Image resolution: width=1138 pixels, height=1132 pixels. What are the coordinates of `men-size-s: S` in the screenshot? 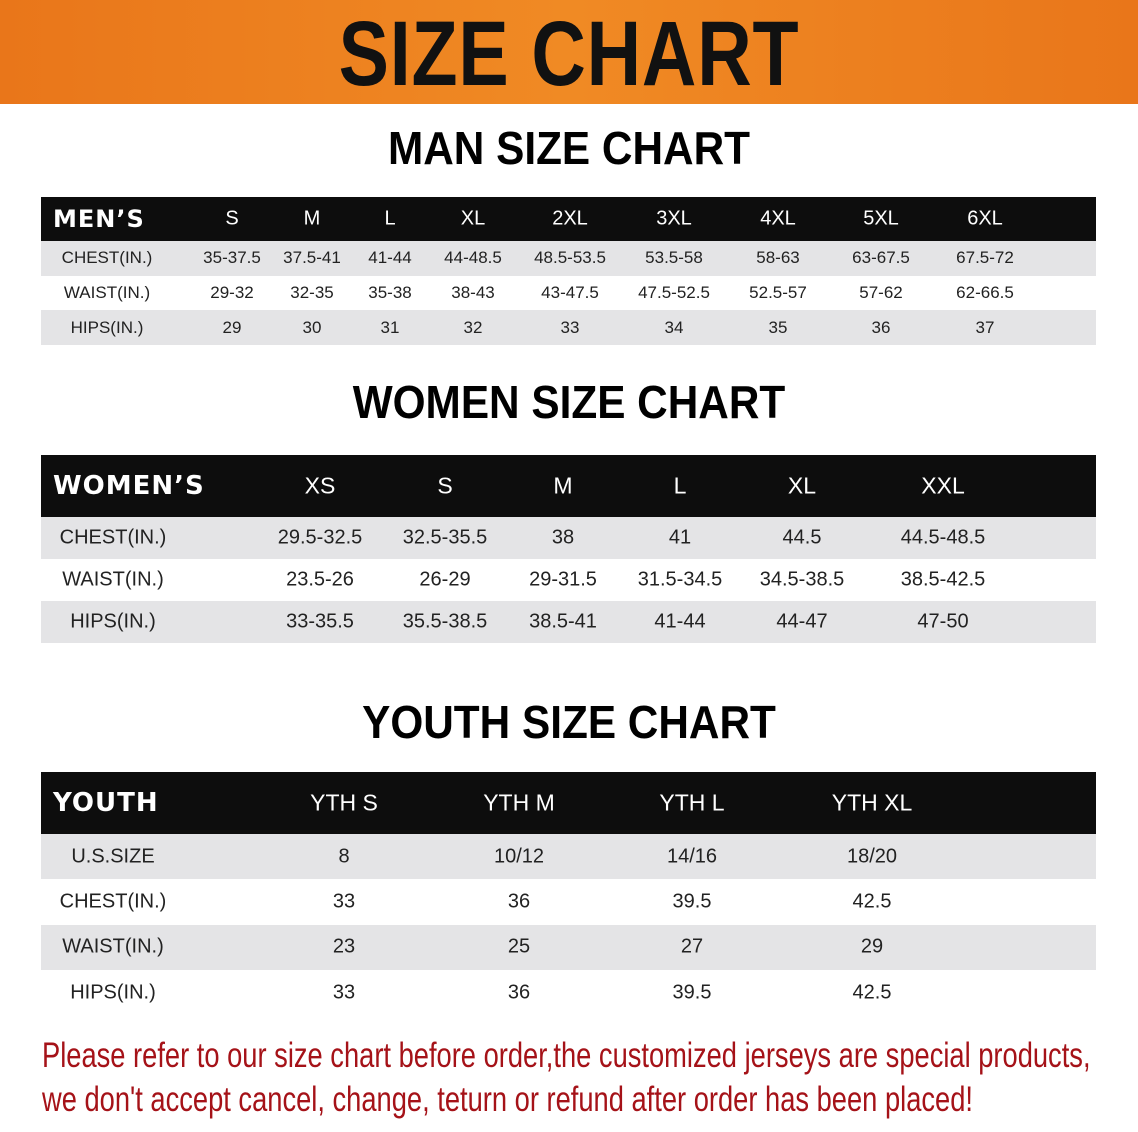 It's located at (232, 218).